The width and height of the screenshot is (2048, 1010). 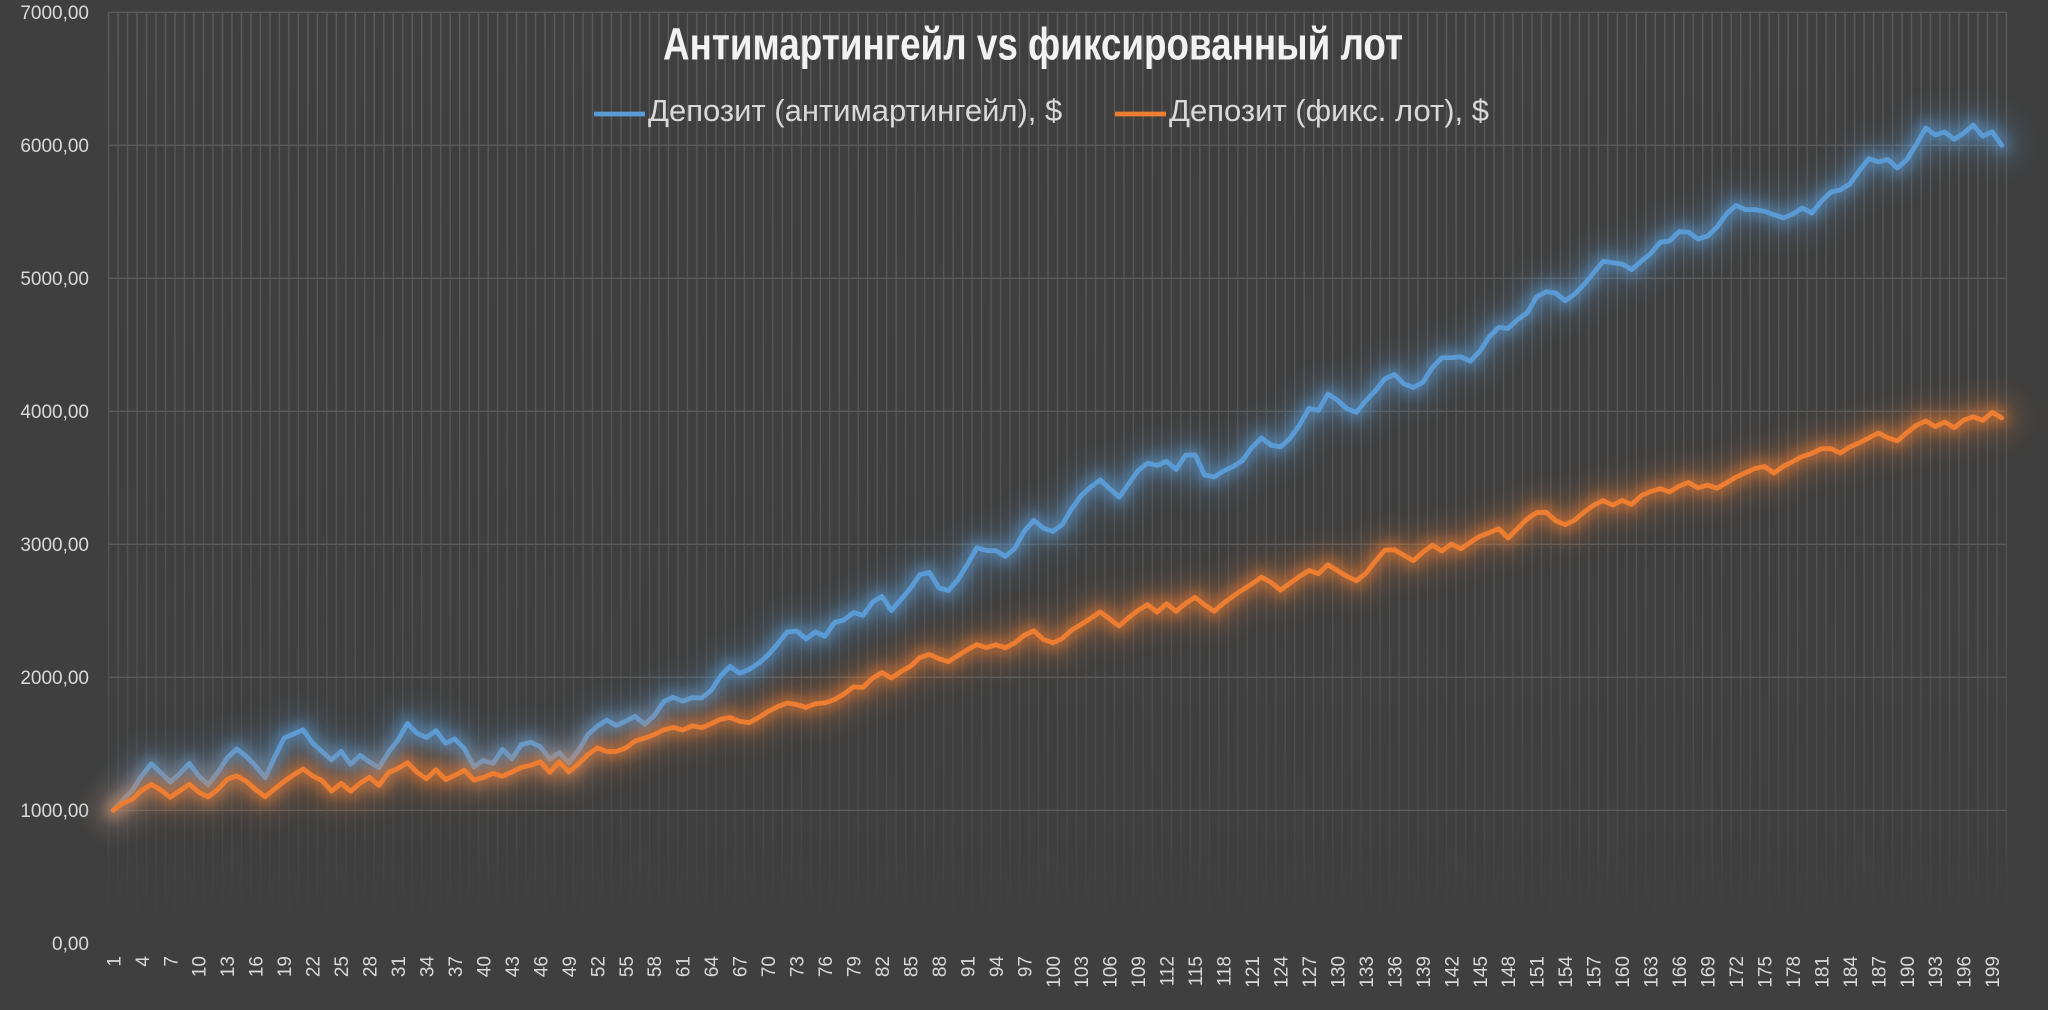 I want to click on svg-text: 4000,00, so click(x=54, y=412).